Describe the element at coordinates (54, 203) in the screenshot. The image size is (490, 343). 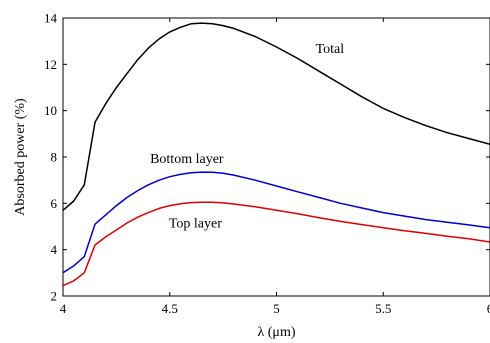
I see `y-tick-label: 6` at that location.